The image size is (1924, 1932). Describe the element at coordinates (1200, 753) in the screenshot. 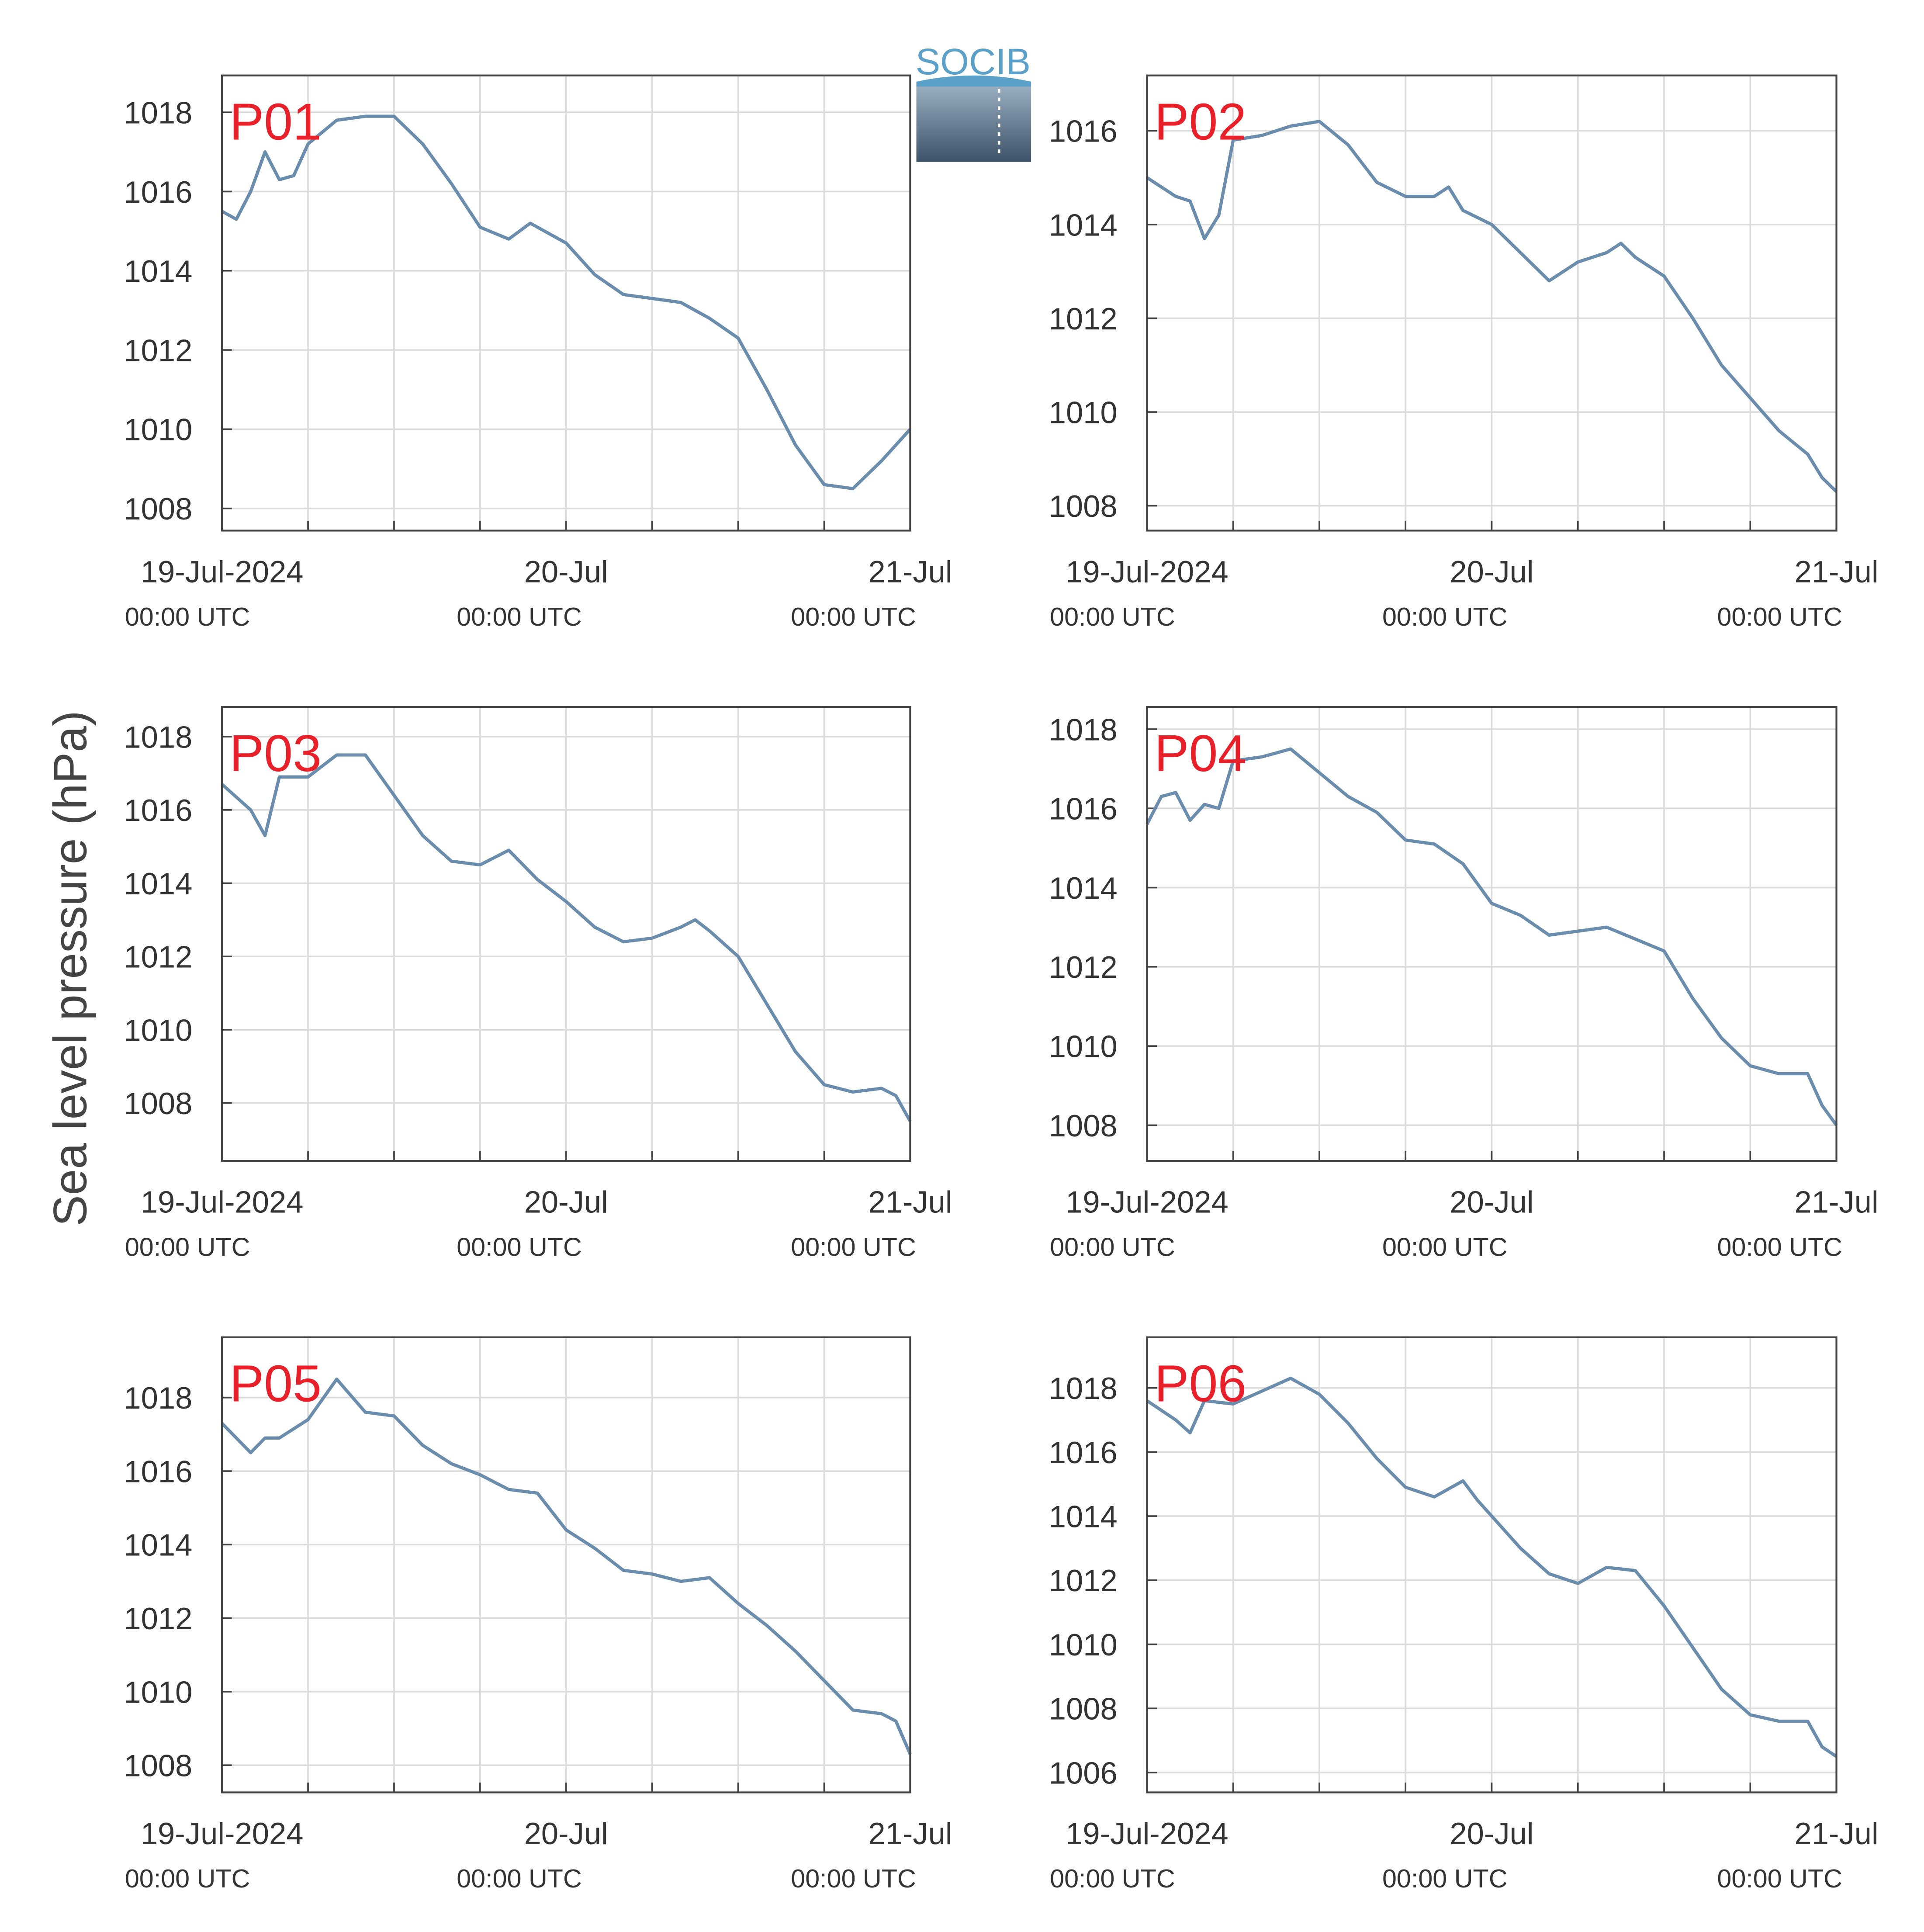

I see `panel-title: P04` at that location.